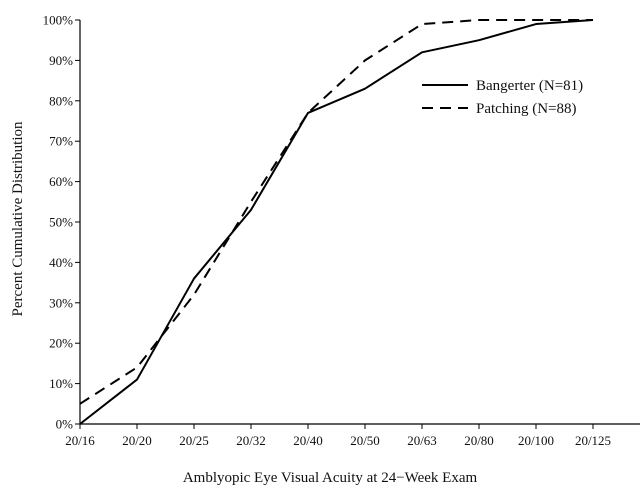  I want to click on x-tick-label: 20/100, so click(536, 440).